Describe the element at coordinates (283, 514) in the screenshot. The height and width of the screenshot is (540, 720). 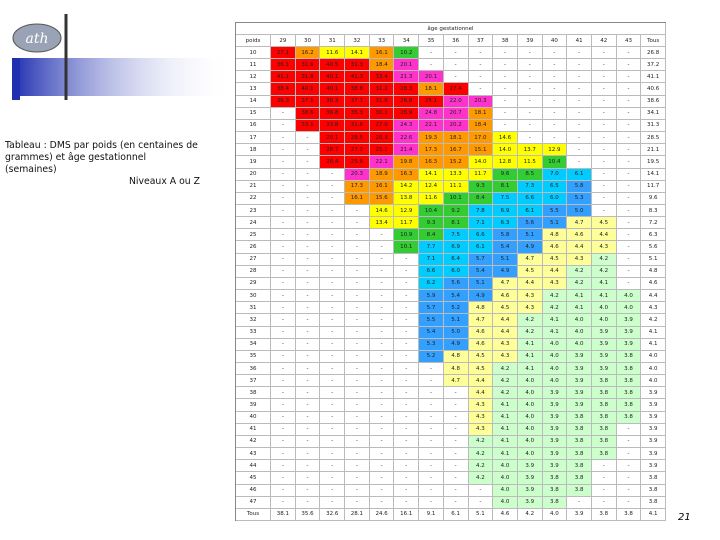
I see `table-cell: 38.1` at that location.